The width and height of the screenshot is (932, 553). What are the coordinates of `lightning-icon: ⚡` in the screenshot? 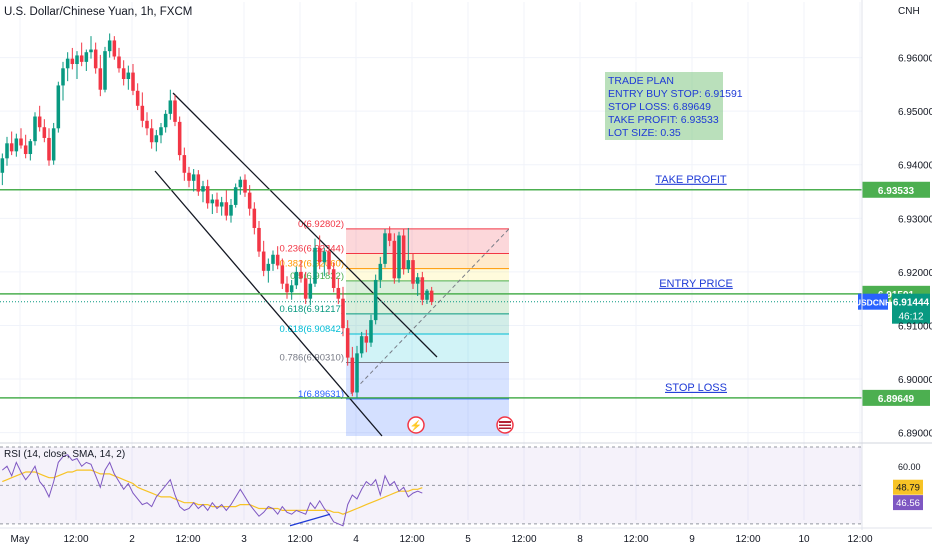 It's located at (416, 425).